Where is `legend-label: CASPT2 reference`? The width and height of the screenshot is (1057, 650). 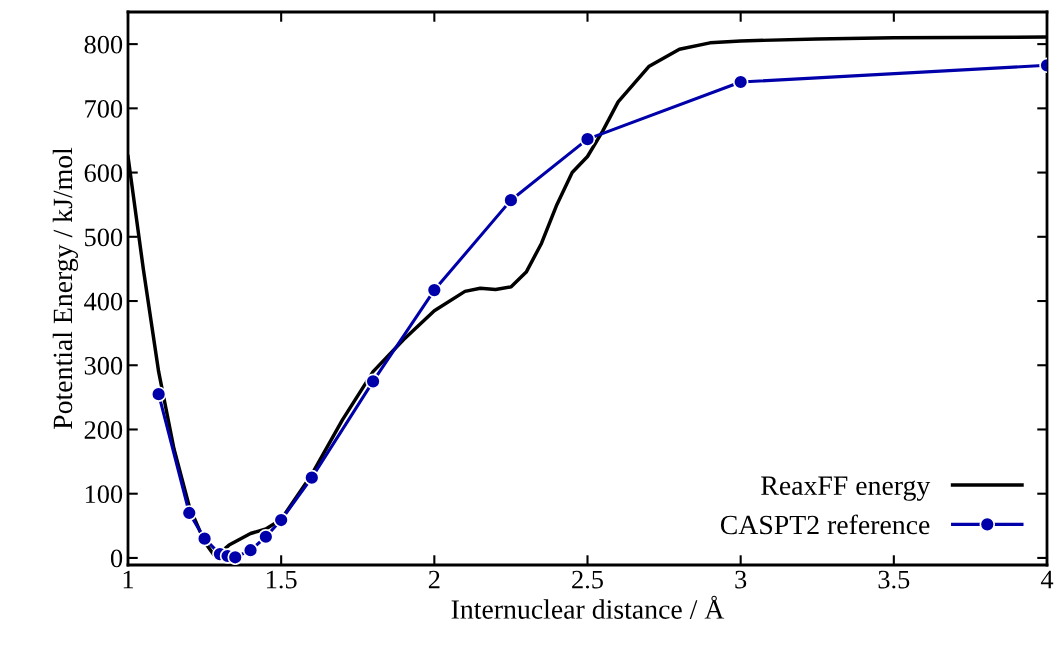 legend-label: CASPT2 reference is located at coordinates (825, 524).